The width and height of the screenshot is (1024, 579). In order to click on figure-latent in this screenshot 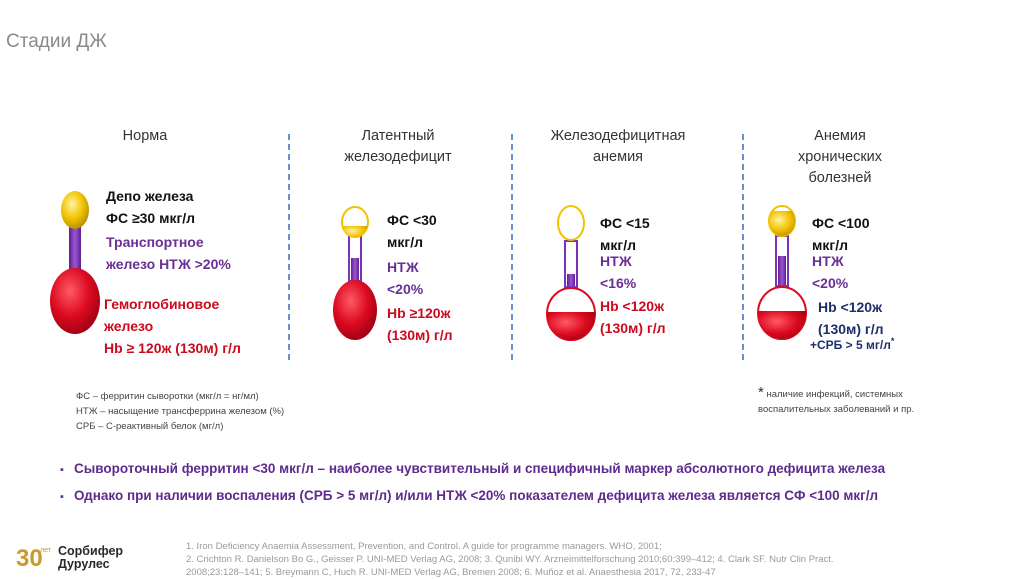, I will do `click(355, 273)`.